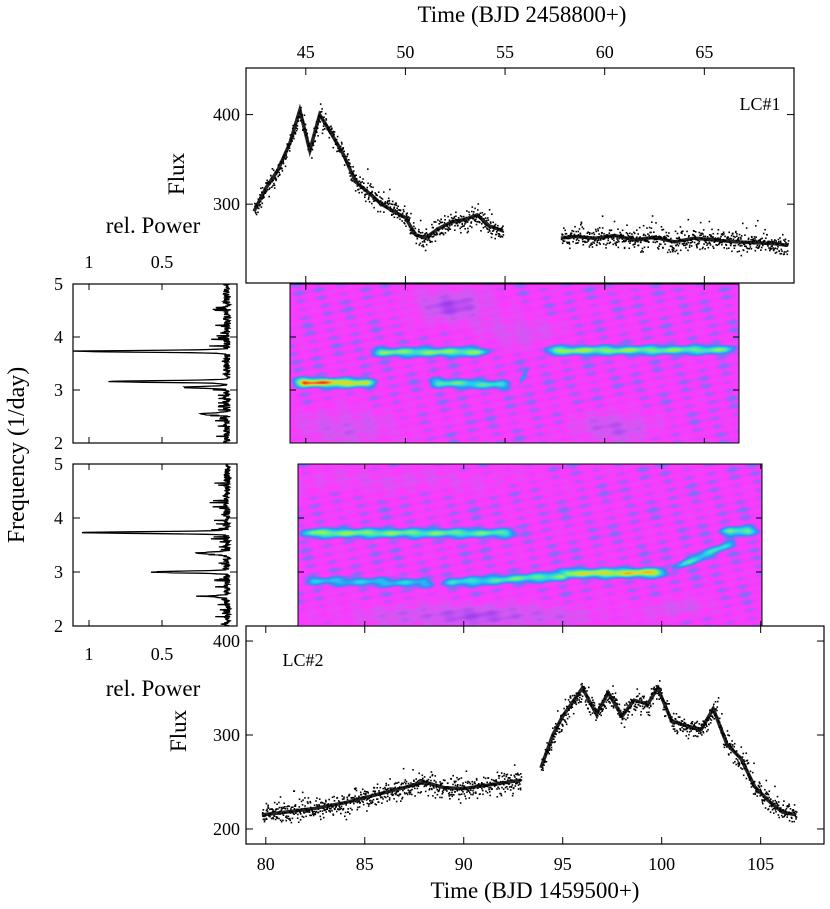 Image resolution: width=830 pixels, height=909 pixels. I want to click on lc2-xtick-label: 95, so click(563, 864).